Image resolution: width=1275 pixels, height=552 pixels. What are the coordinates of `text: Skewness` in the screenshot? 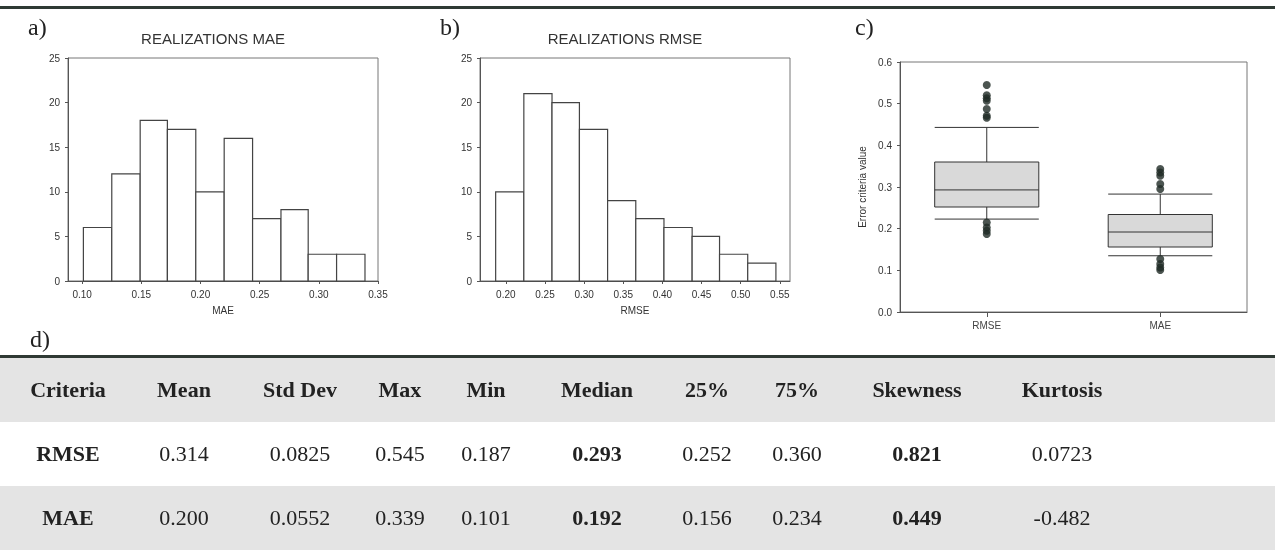 It's located at (917, 390).